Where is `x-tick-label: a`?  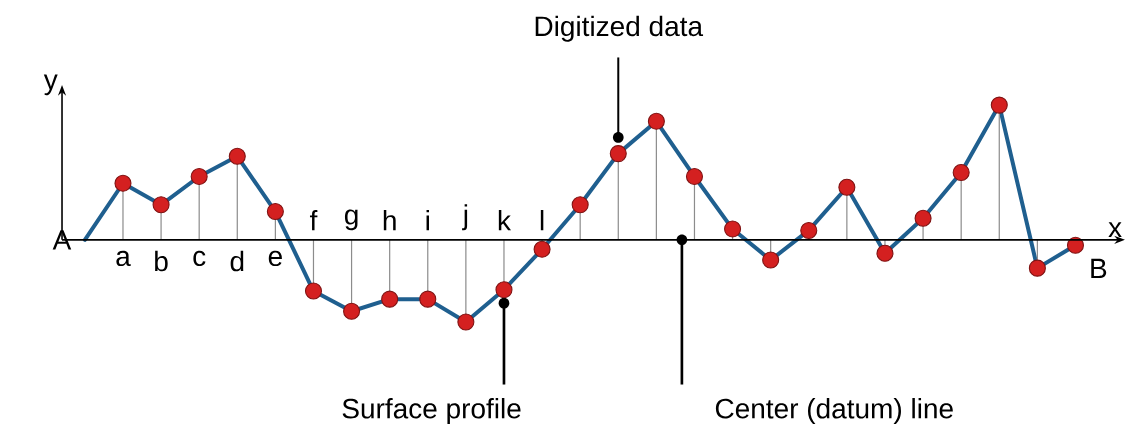
x-tick-label: a is located at coordinates (123, 258).